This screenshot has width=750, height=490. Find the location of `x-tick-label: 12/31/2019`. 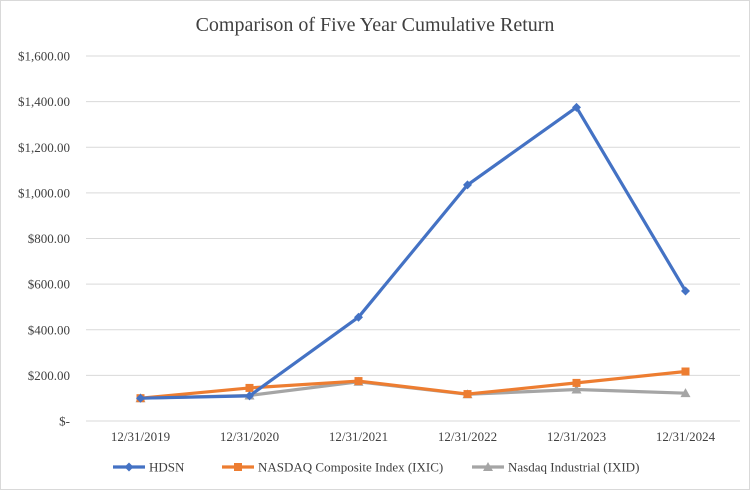

x-tick-label: 12/31/2019 is located at coordinates (140, 436).